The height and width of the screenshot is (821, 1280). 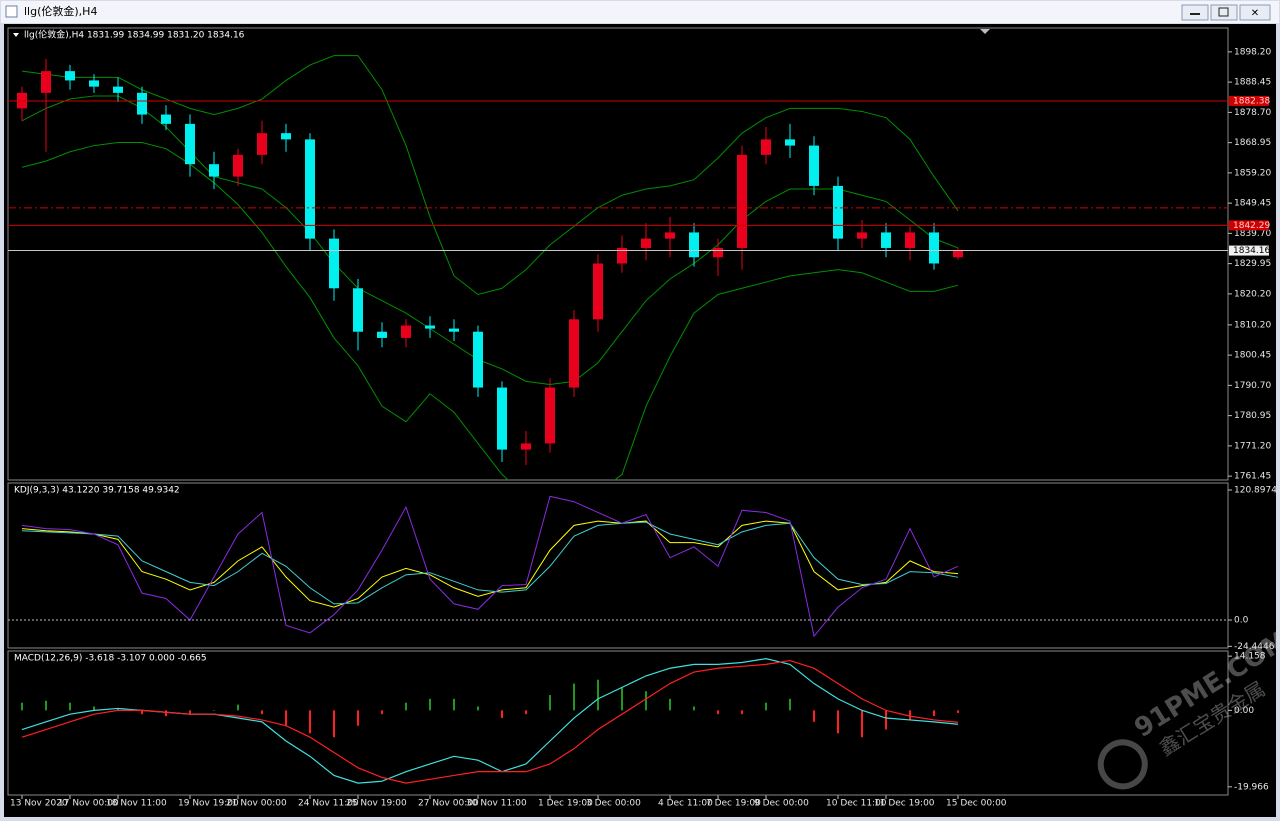 I want to click on level-label: 1842.29, so click(x=1251, y=226).